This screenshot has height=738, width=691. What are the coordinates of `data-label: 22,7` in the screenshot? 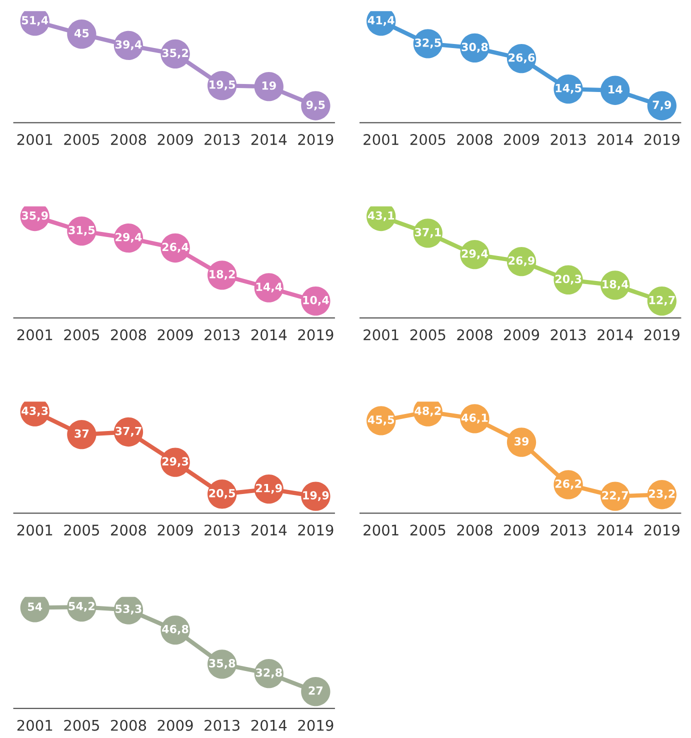 It's located at (615, 496).